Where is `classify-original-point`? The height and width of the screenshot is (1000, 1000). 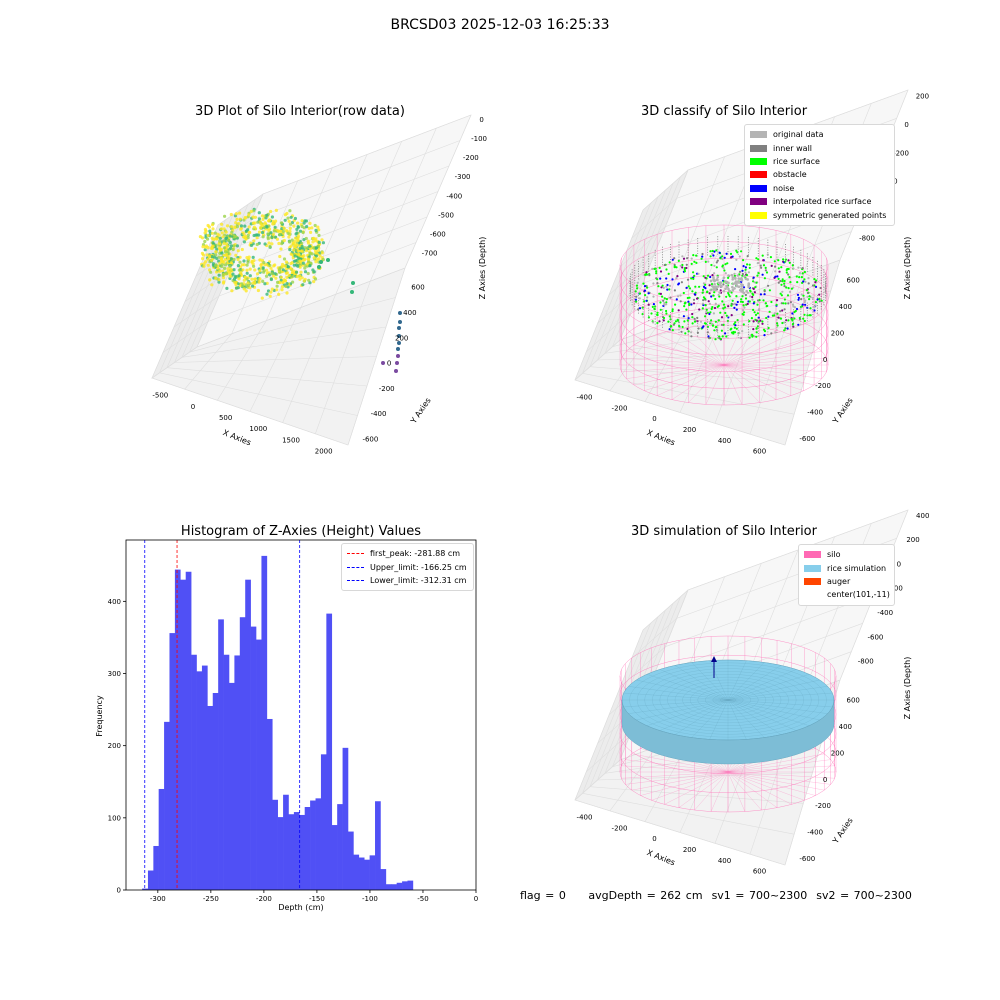
classify-original-point is located at coordinates (714, 284).